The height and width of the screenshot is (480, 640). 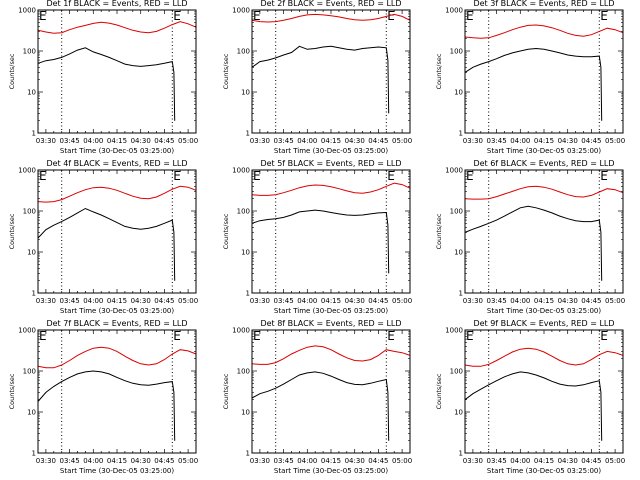 What do you see at coordinates (330, 323) in the screenshot?
I see `chart-title: Det 8f BLACK = Events, RED = LLD` at bounding box center [330, 323].